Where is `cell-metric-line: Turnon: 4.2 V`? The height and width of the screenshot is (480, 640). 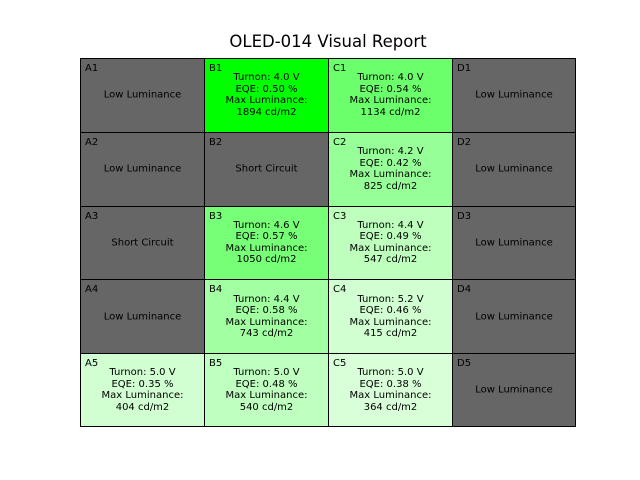
cell-metric-line: Turnon: 4.2 V is located at coordinates (390, 152).